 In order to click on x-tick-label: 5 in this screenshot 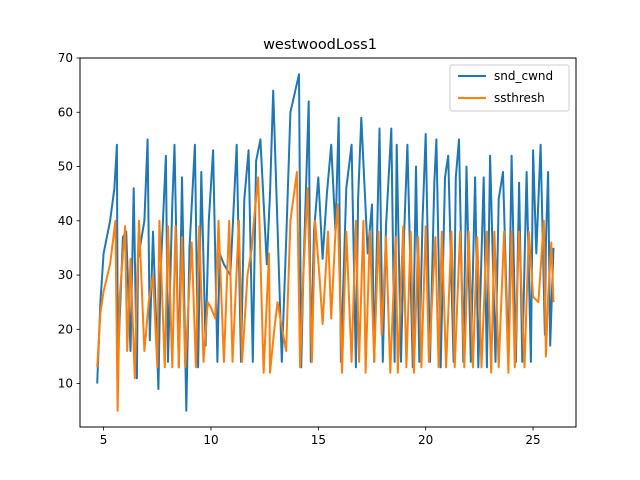, I will do `click(104, 440)`.